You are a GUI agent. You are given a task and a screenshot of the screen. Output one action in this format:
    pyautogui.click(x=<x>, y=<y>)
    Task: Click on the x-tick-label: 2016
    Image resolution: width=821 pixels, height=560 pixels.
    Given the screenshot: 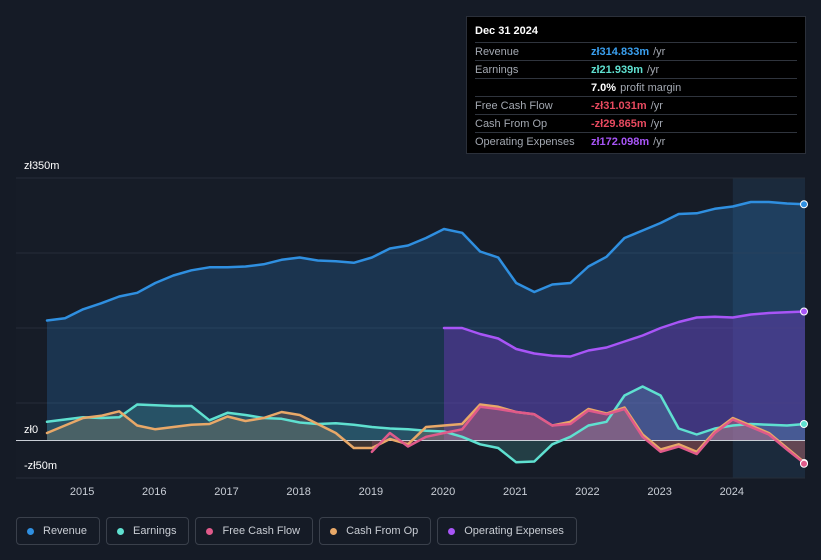 What is the action you would take?
    pyautogui.click(x=154, y=492)
    